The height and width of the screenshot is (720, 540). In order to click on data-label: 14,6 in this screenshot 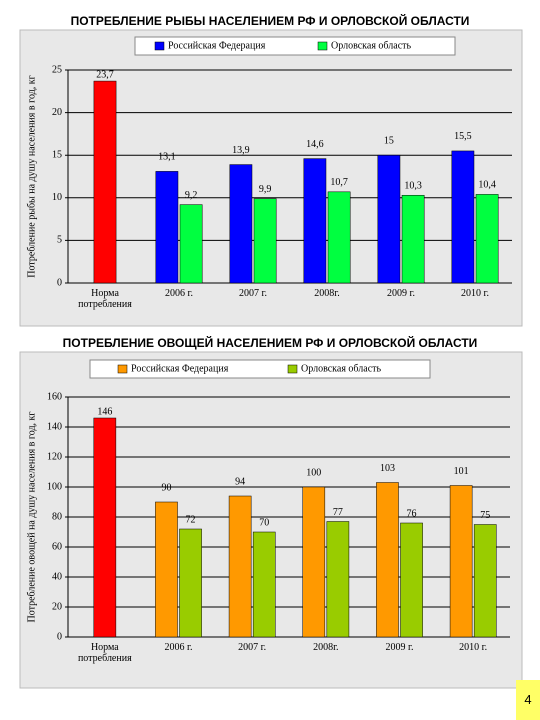, I will do `click(315, 144)`.